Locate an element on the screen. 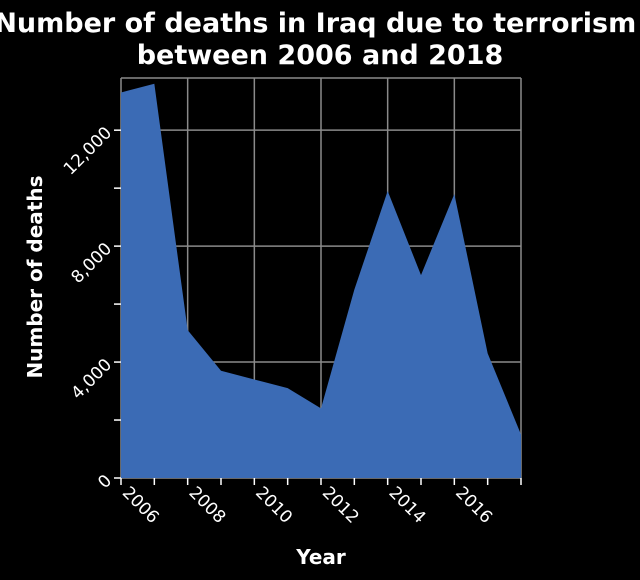  chart-title-line-2: between 2006 and 2018 is located at coordinates (320, 55).